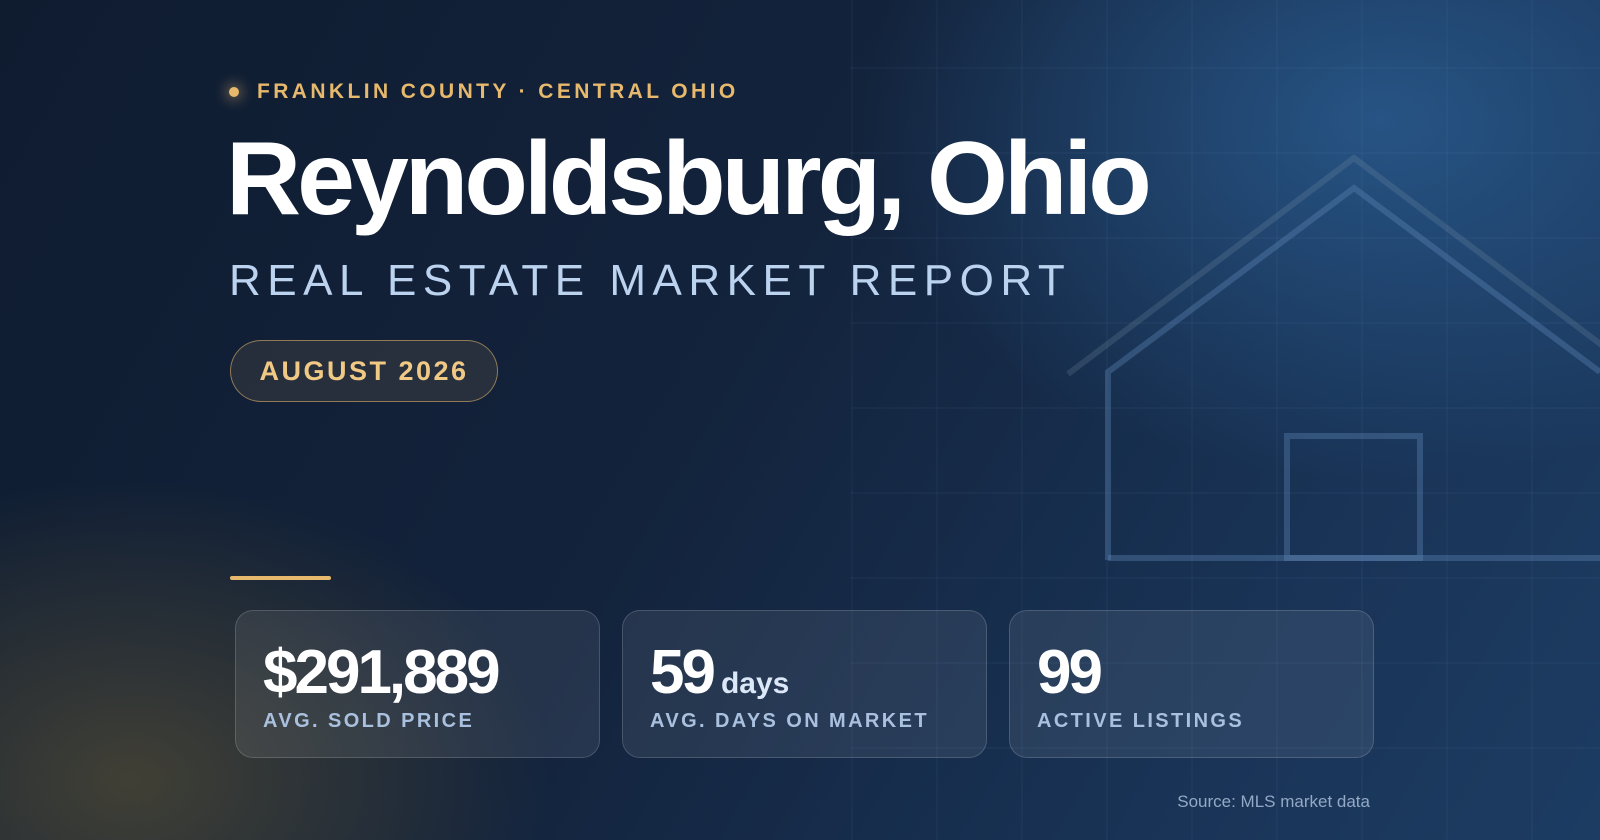  Describe the element at coordinates (789, 721) in the screenshot. I see `stat-label: AVG. DAYS ON MARKET` at that location.